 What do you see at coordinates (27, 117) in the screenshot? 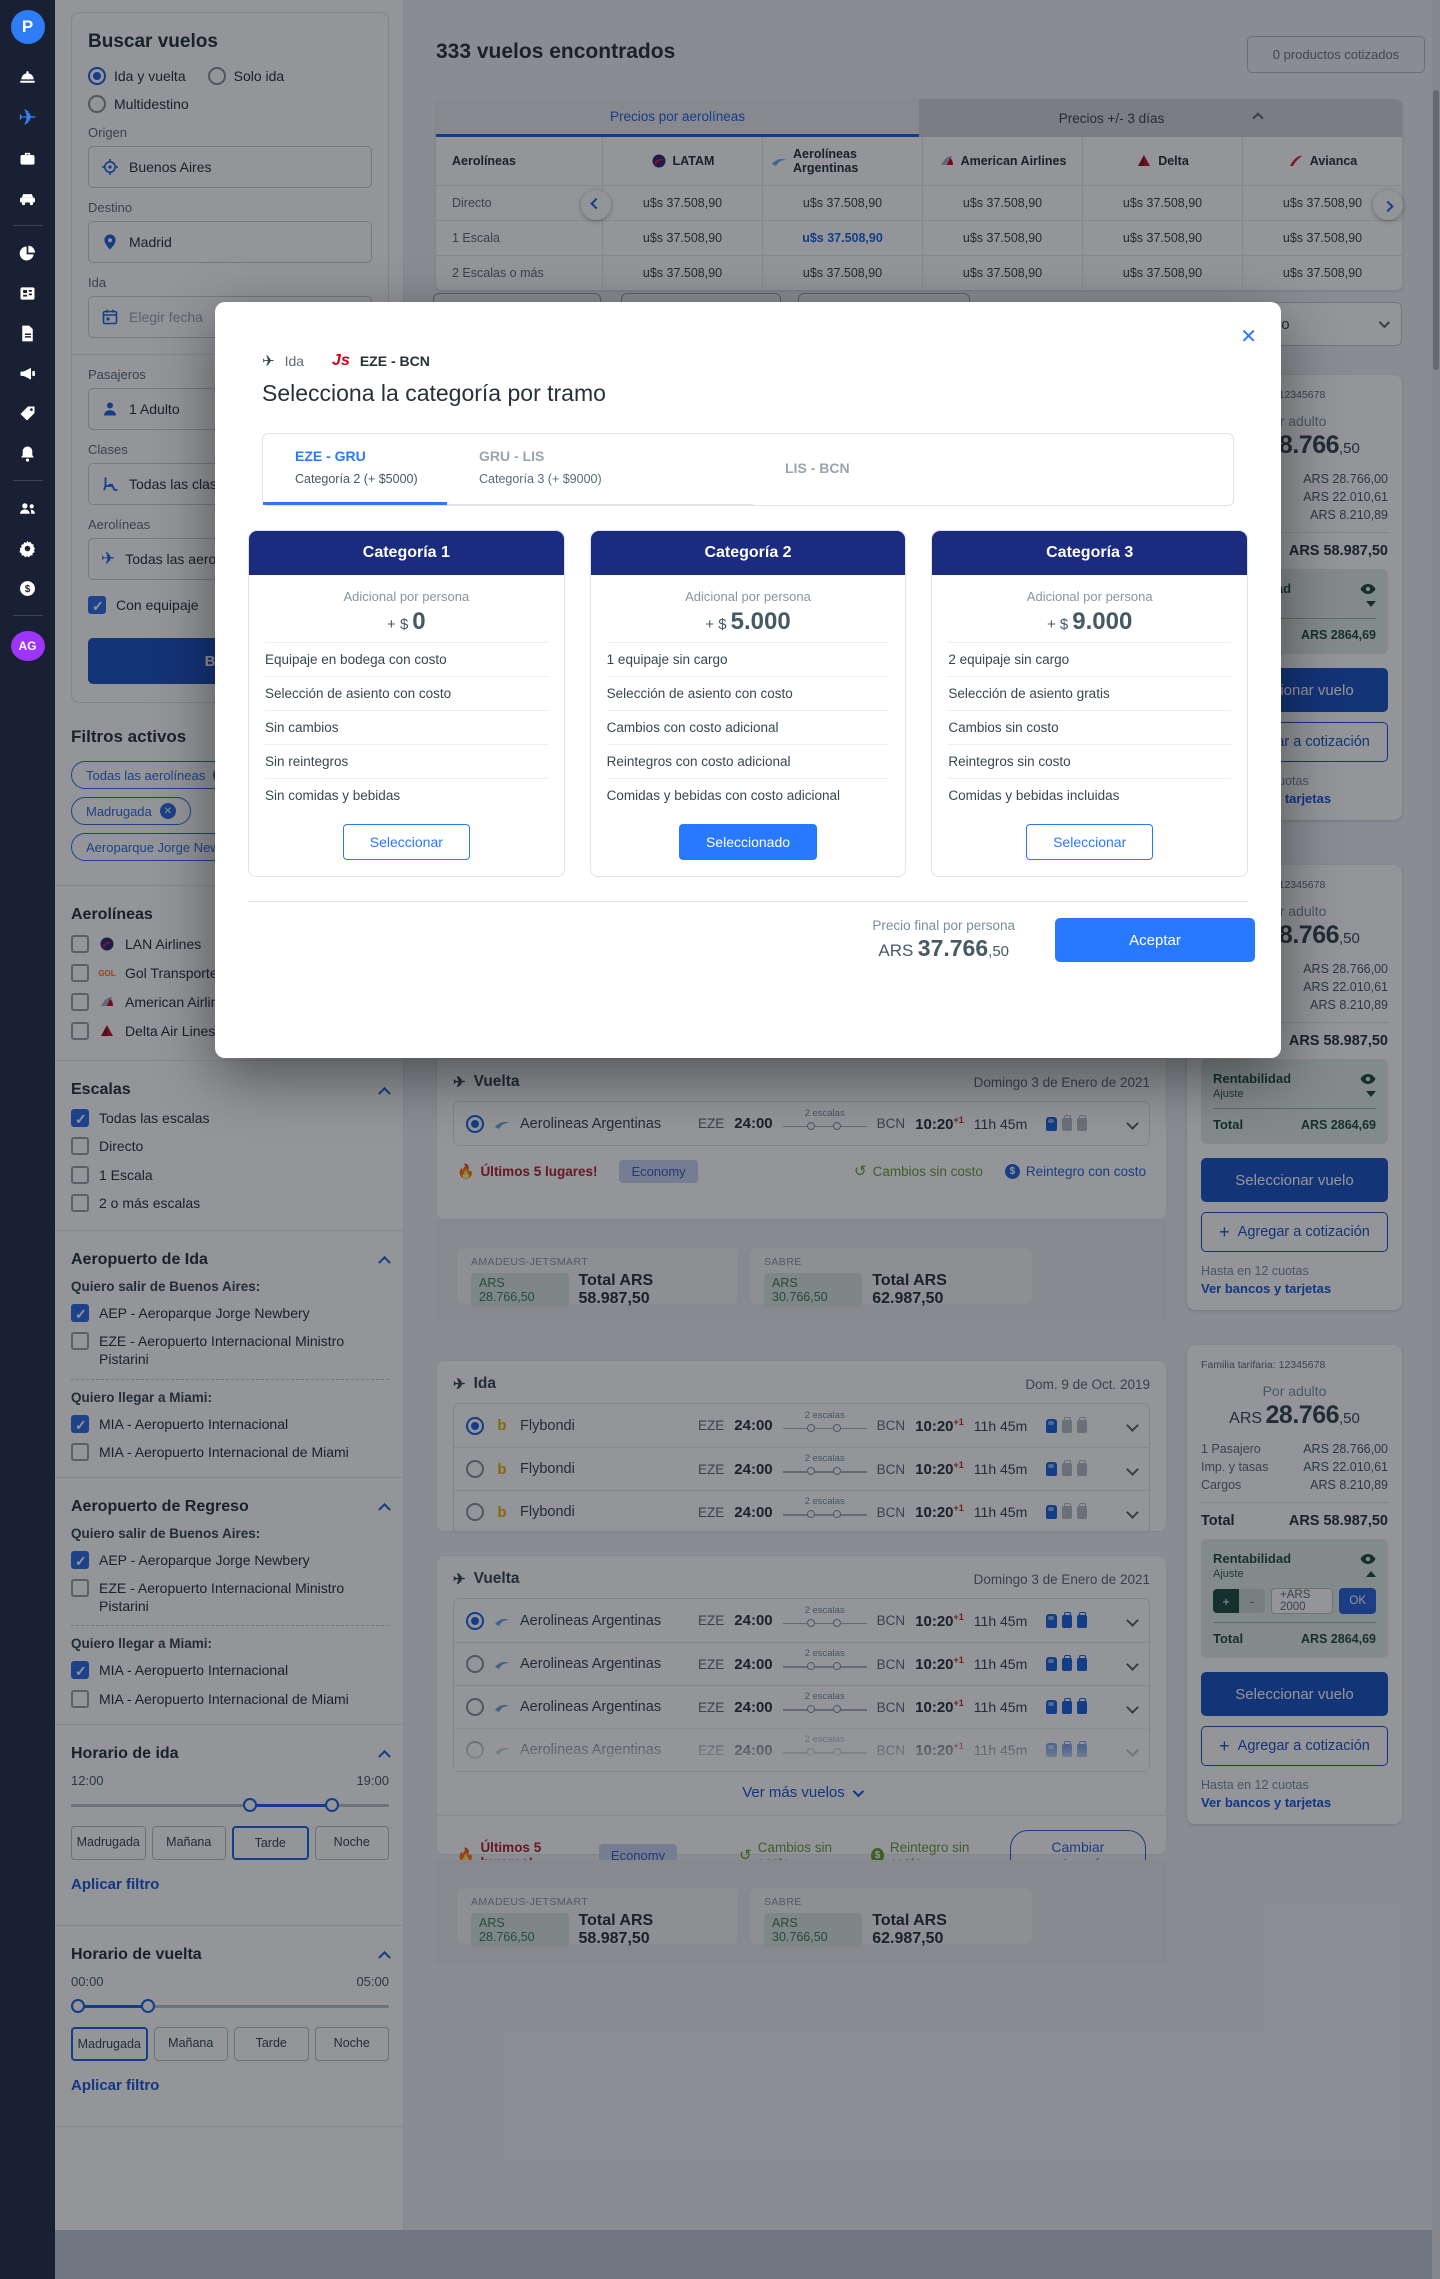
I see `flights-icon: ✈` at bounding box center [27, 117].